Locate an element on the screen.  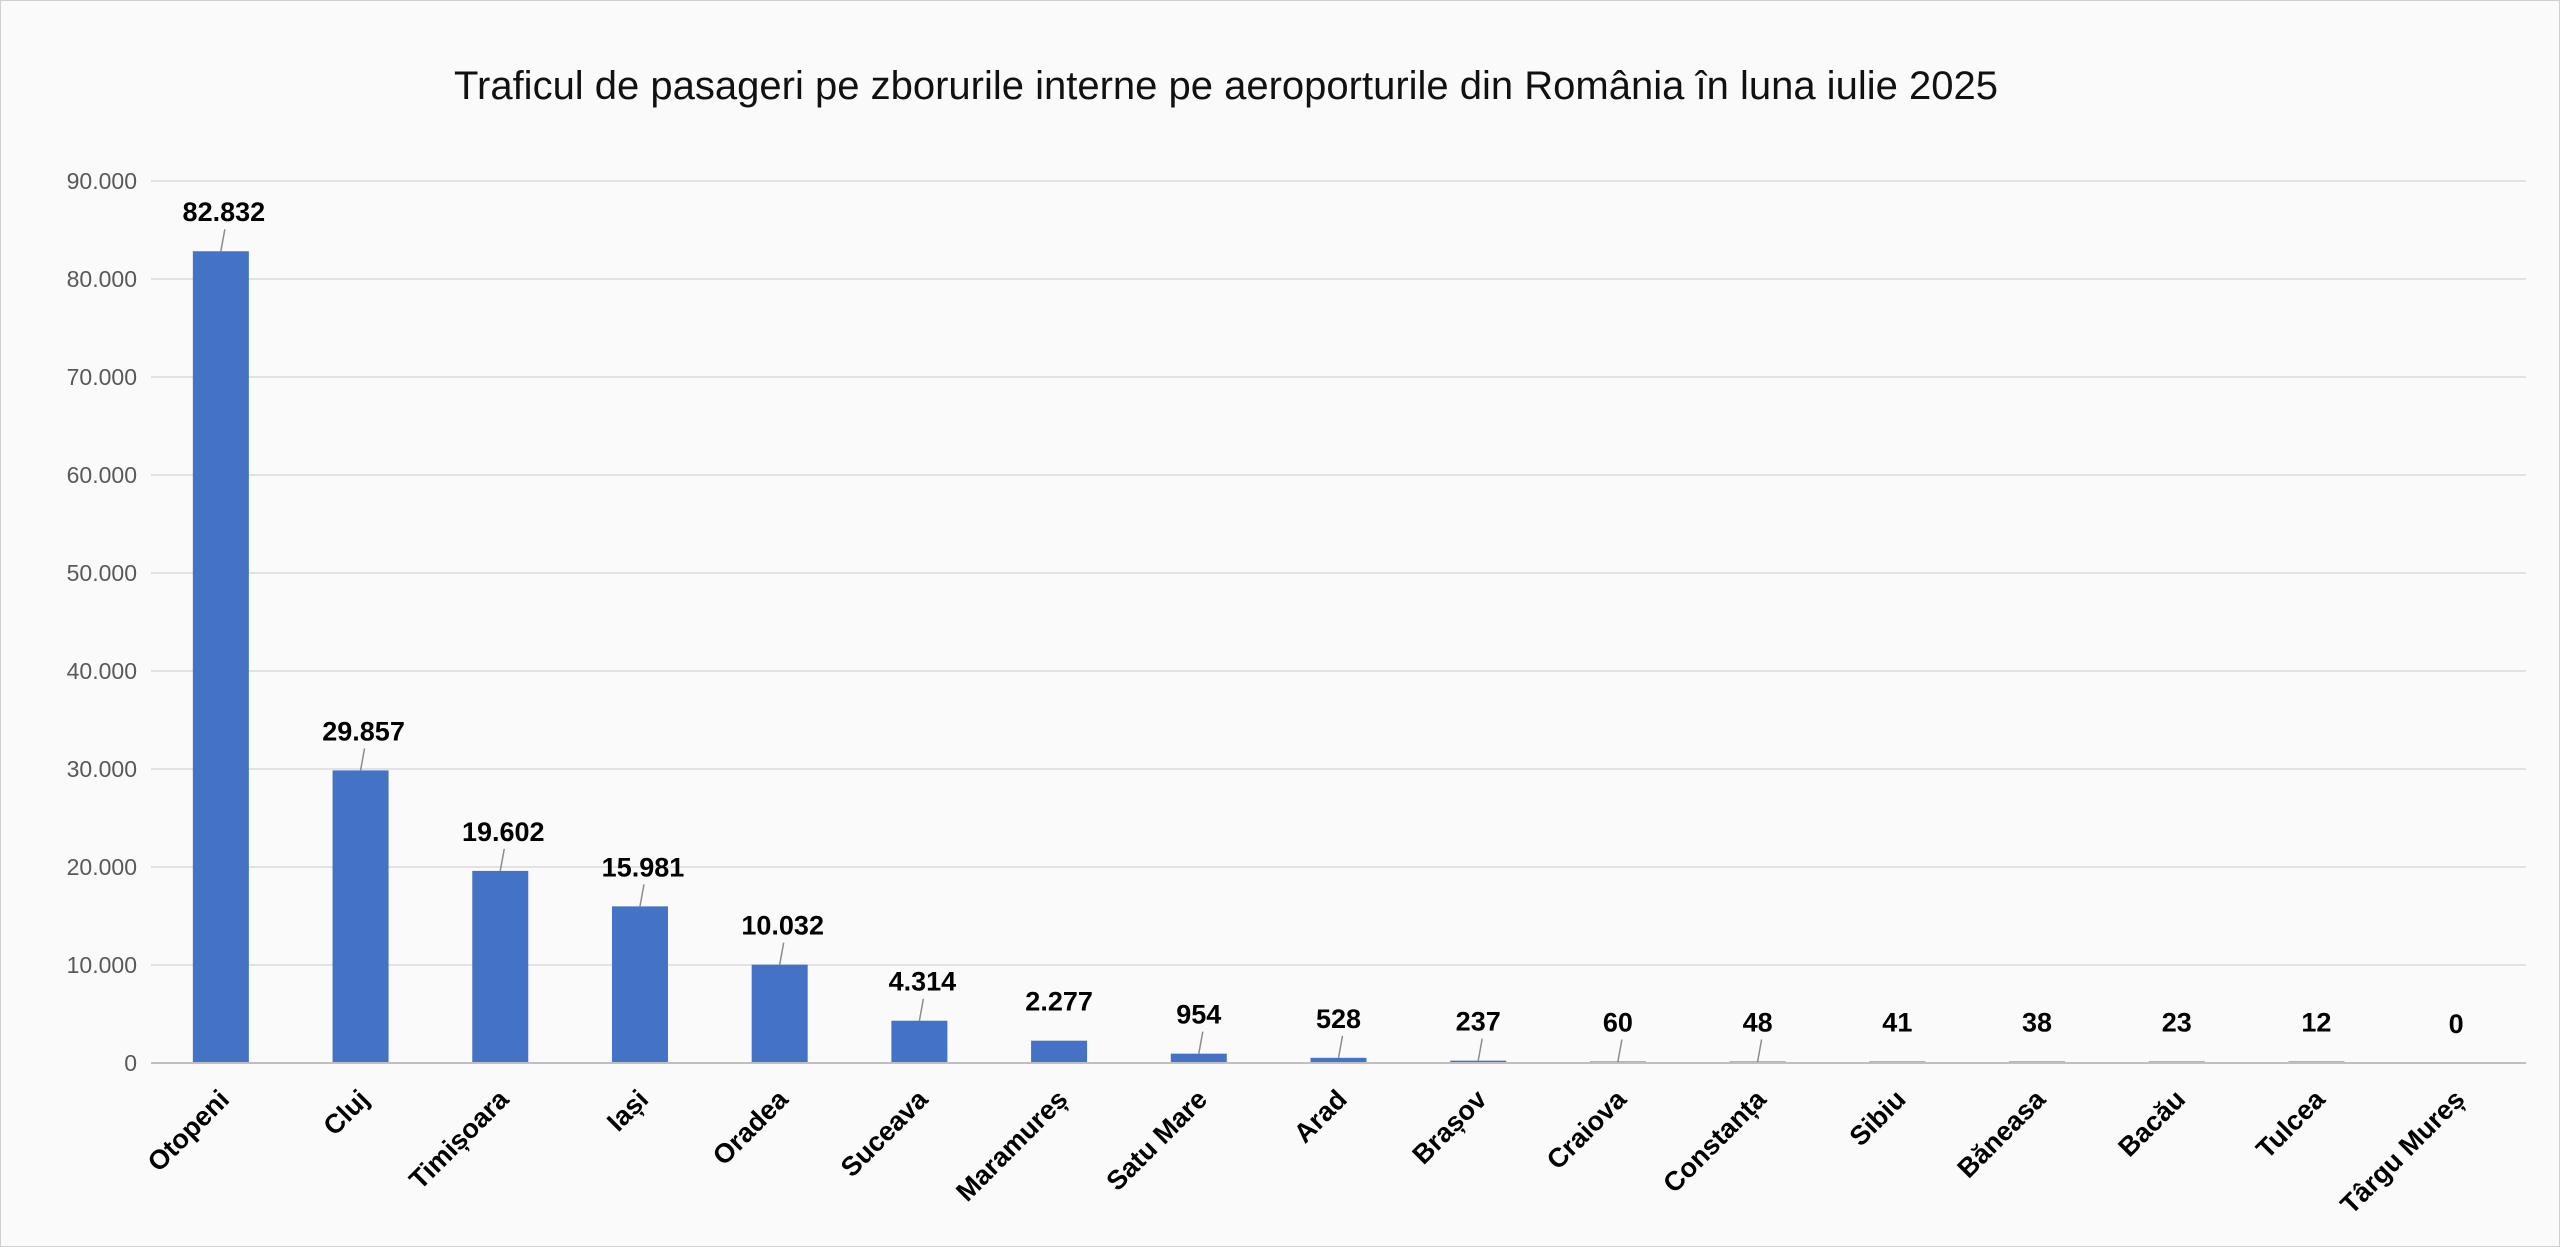
y-tick-label: 40.000 is located at coordinates (102, 671).